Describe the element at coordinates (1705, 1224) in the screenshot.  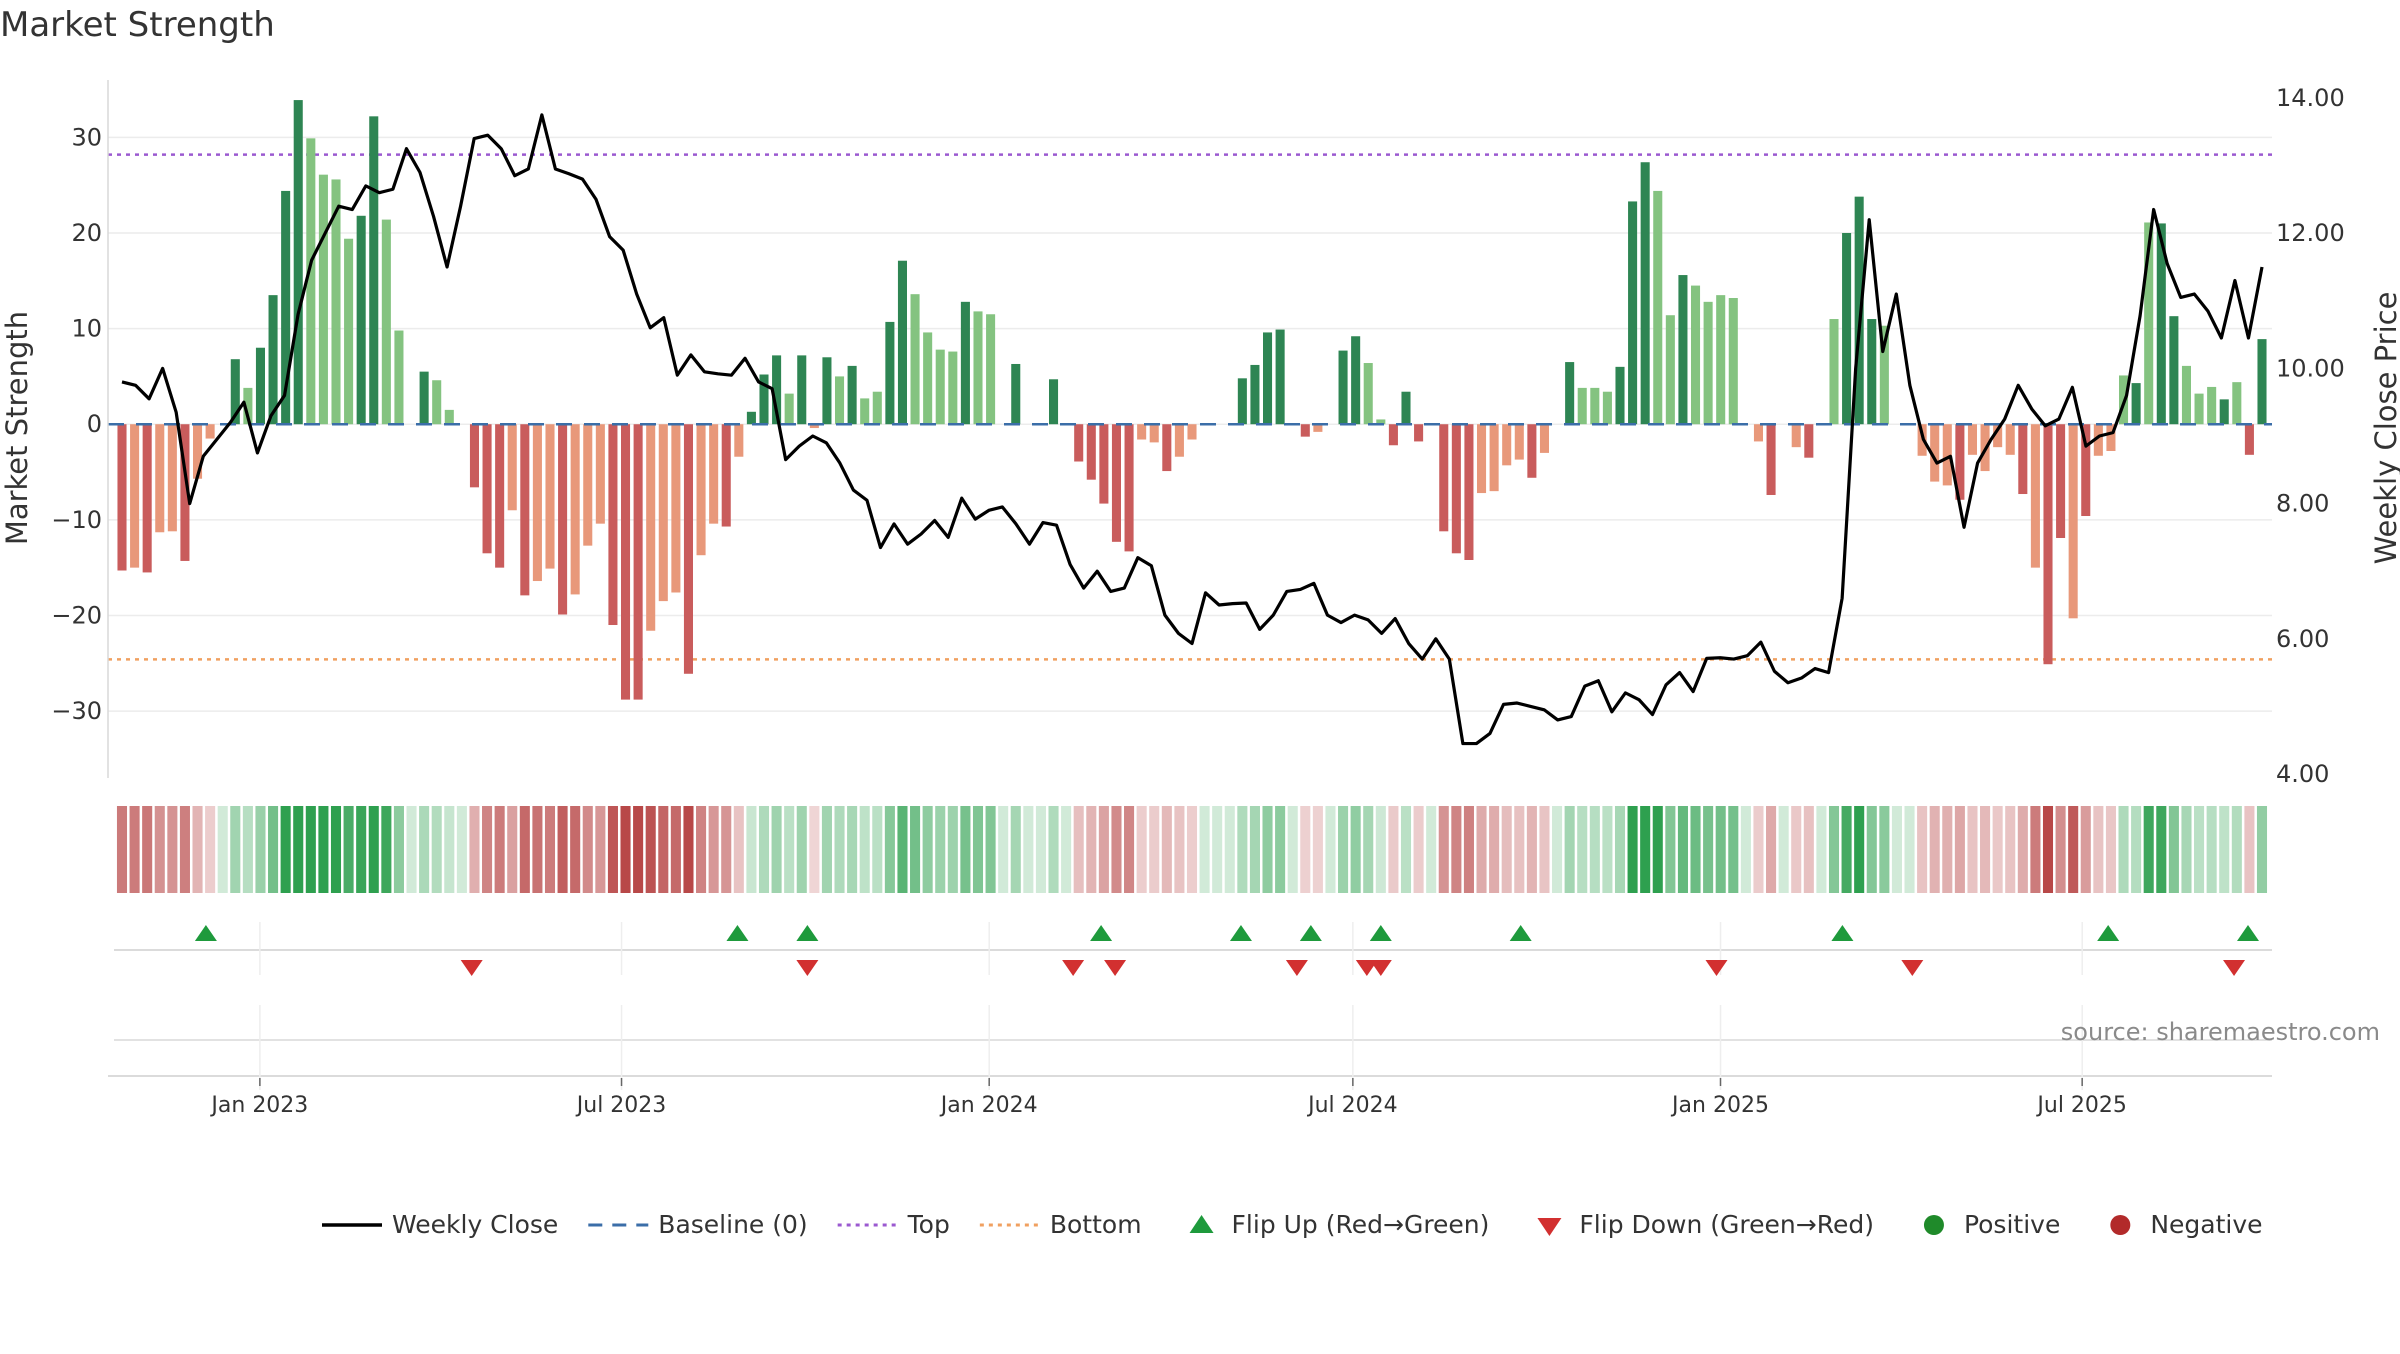
I see `legend-item: Flip Down (Green→Red)` at that location.